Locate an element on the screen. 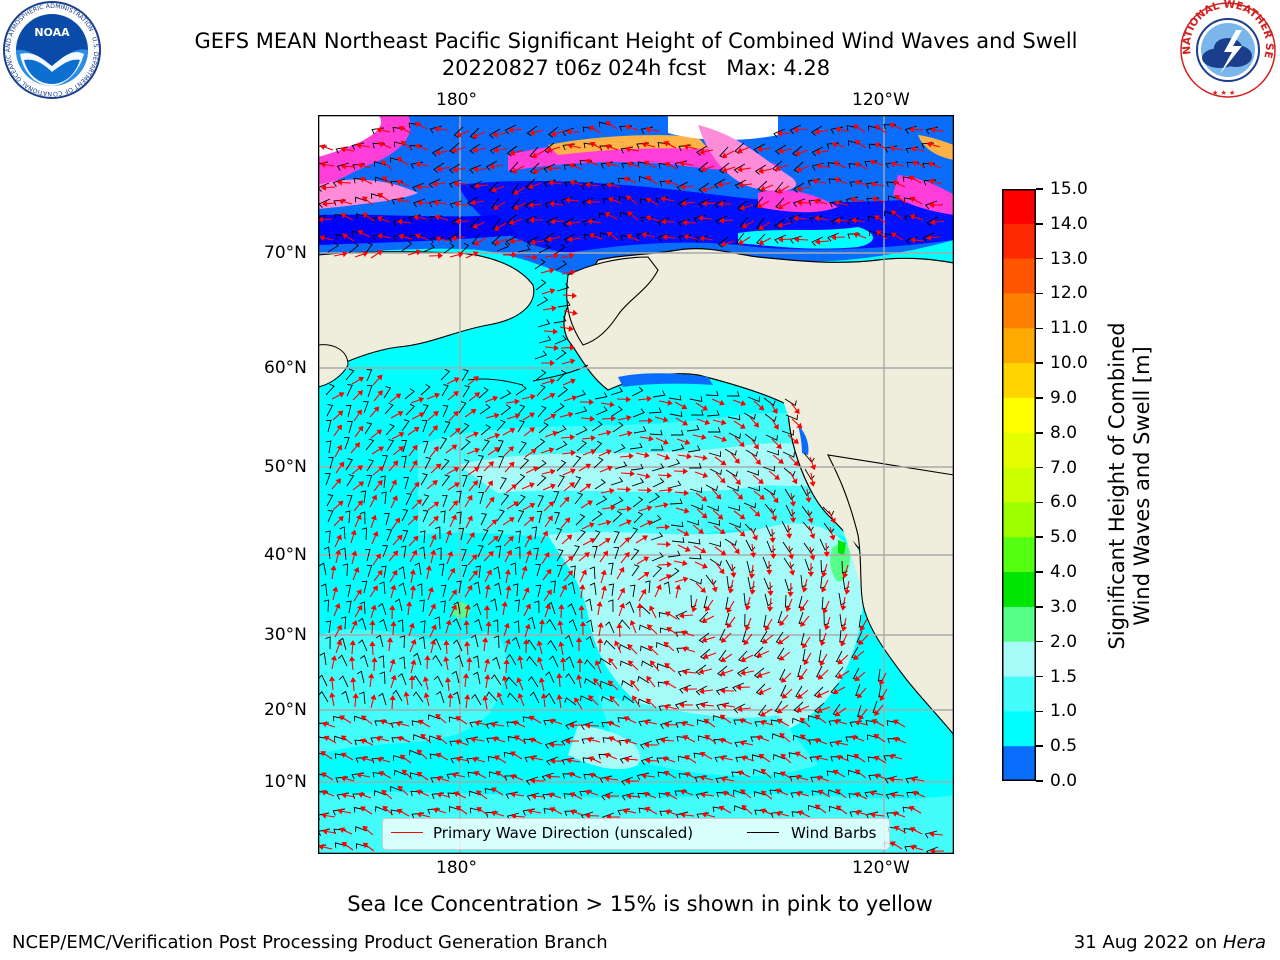  lat-tick-40n: 40°N is located at coordinates (285, 555).